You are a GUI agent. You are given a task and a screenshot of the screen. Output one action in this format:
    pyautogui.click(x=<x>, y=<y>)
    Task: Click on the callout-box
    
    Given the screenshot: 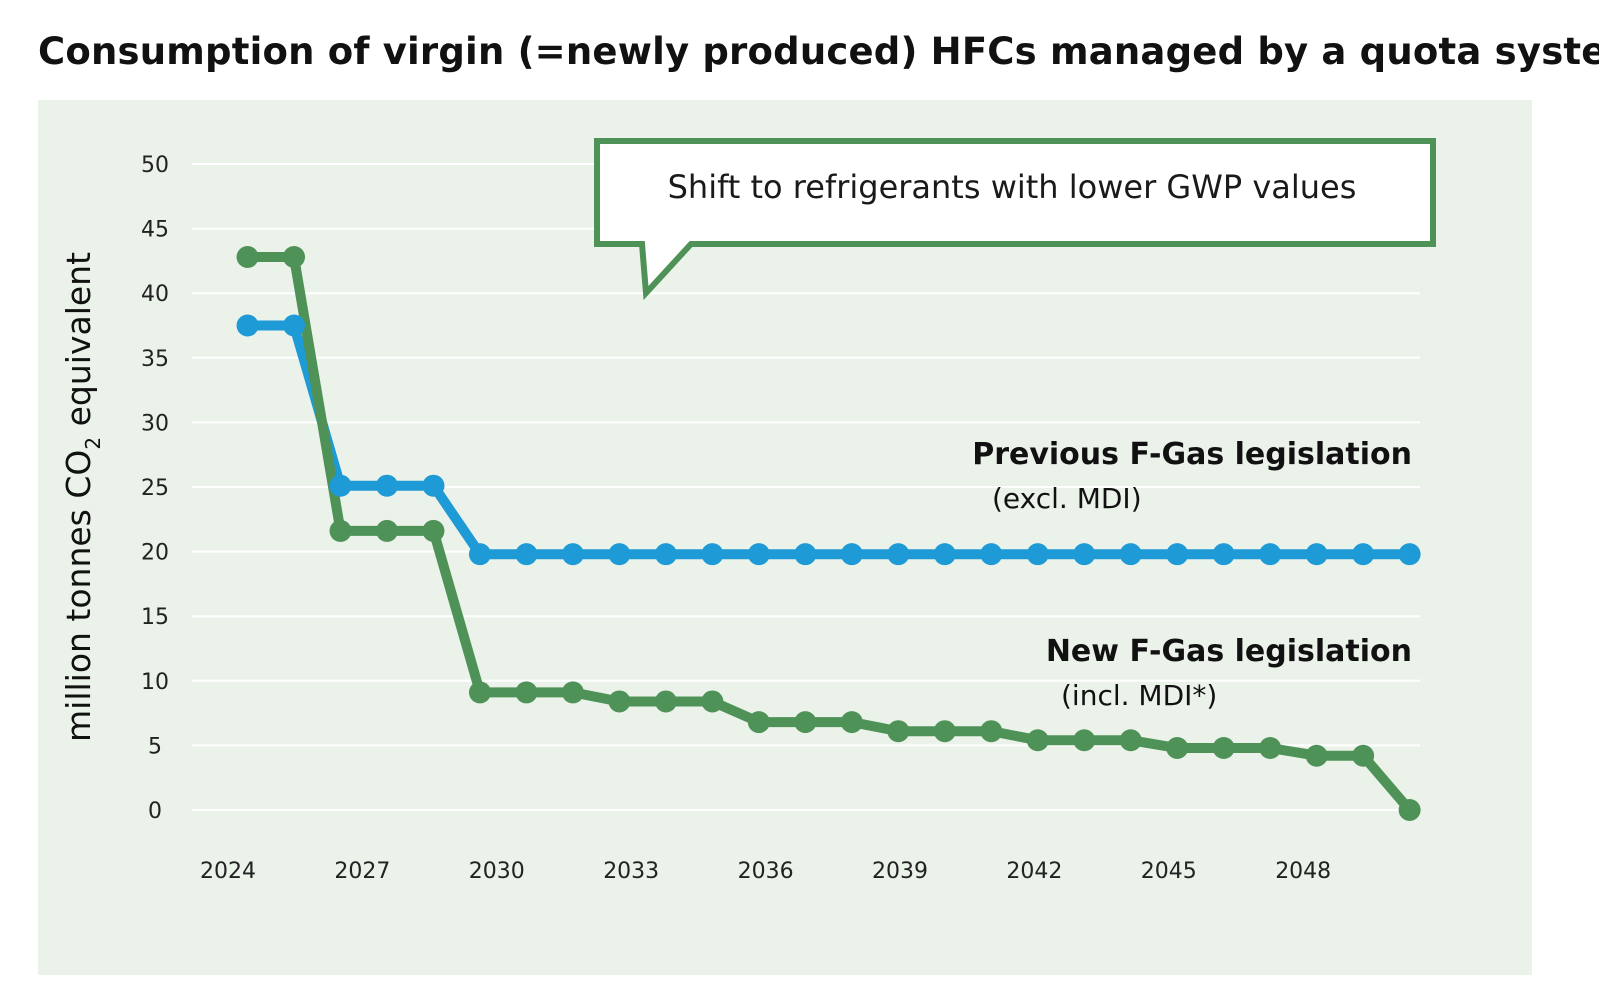 What is the action you would take?
    pyautogui.click(x=1015, y=219)
    